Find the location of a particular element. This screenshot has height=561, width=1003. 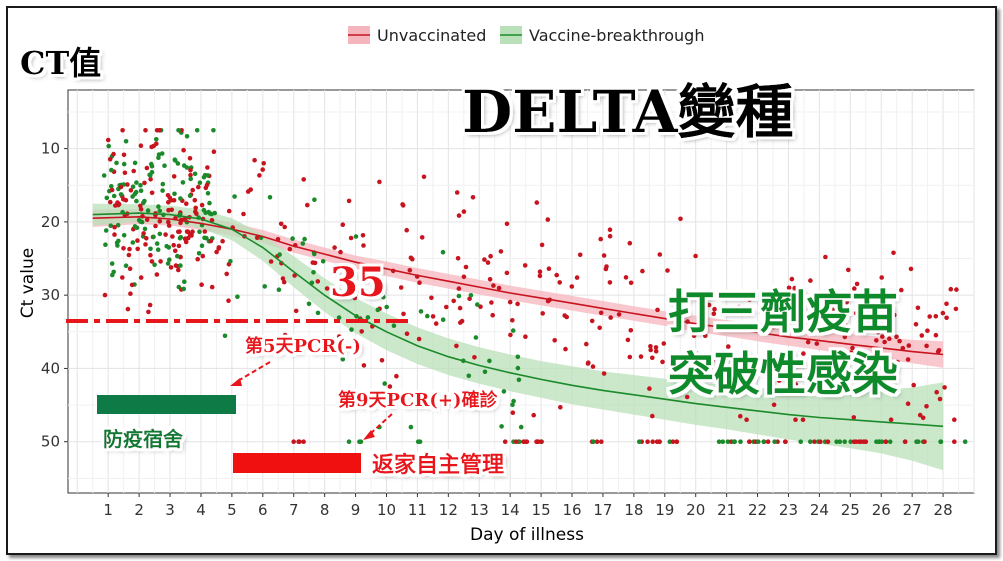

green-headline-2: 突破性感染 is located at coordinates (783, 374).